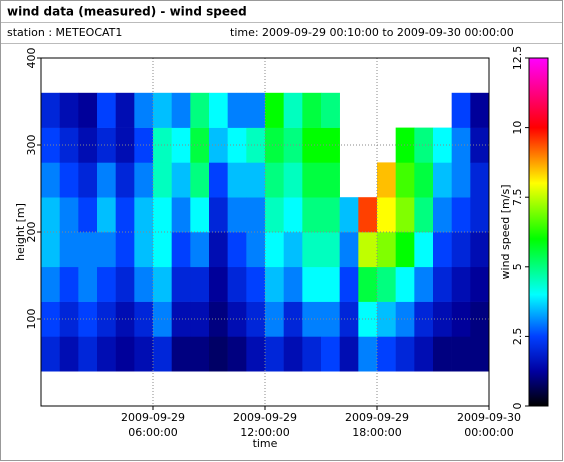  I want to click on x-tick-label-time: 12:00:00, so click(264, 432).